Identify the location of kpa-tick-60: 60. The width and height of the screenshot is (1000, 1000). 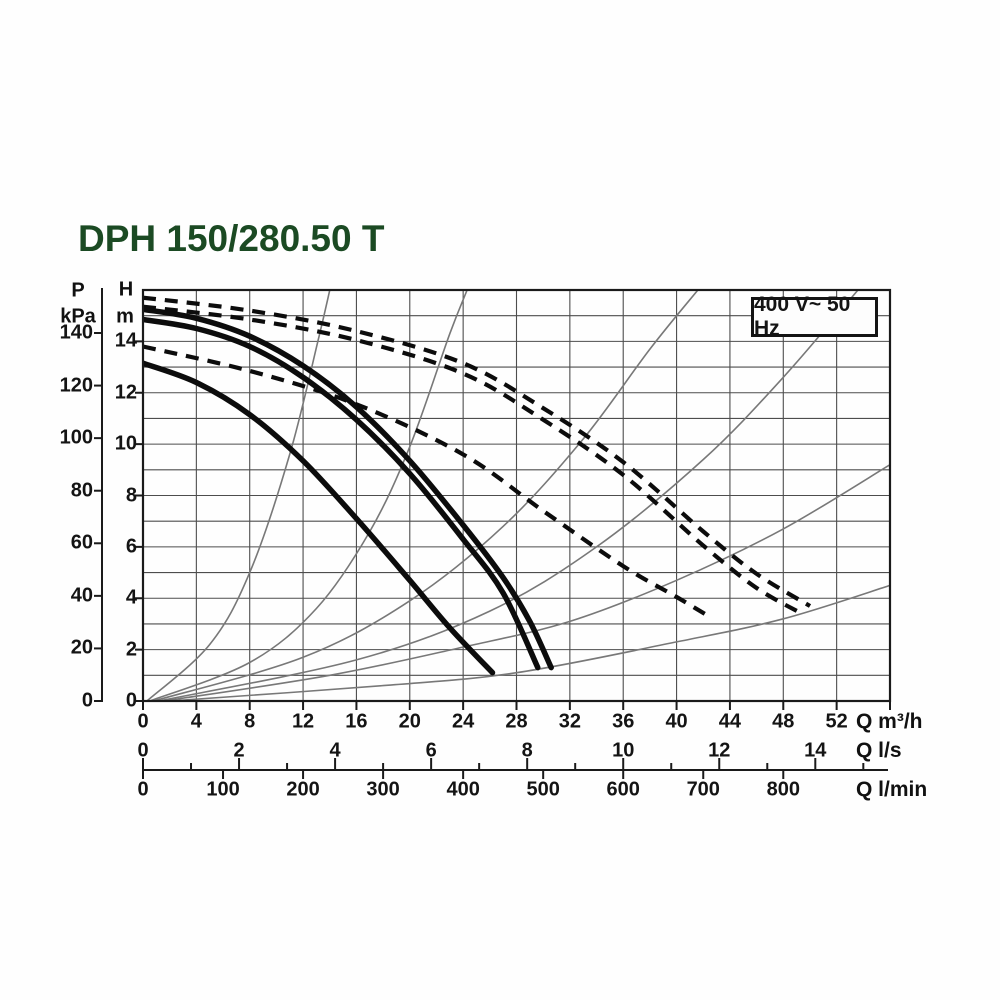
(81, 542).